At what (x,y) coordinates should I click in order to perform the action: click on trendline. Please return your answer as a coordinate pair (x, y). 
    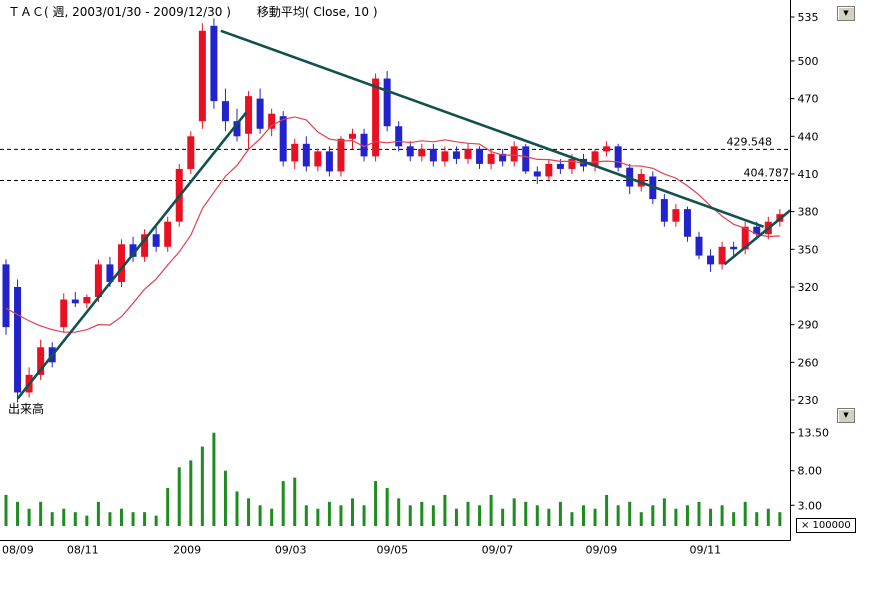
    Looking at the image, I should click on (132, 255).